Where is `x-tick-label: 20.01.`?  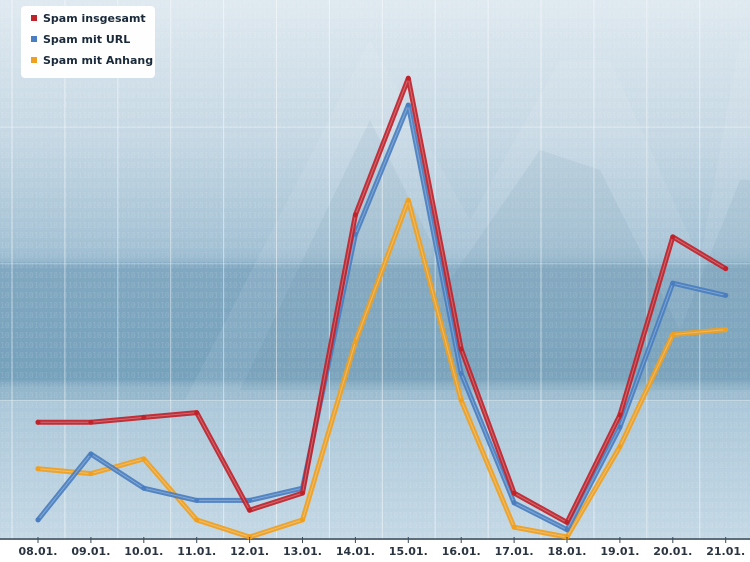
x-tick-label: 20.01. is located at coordinates (672, 551).